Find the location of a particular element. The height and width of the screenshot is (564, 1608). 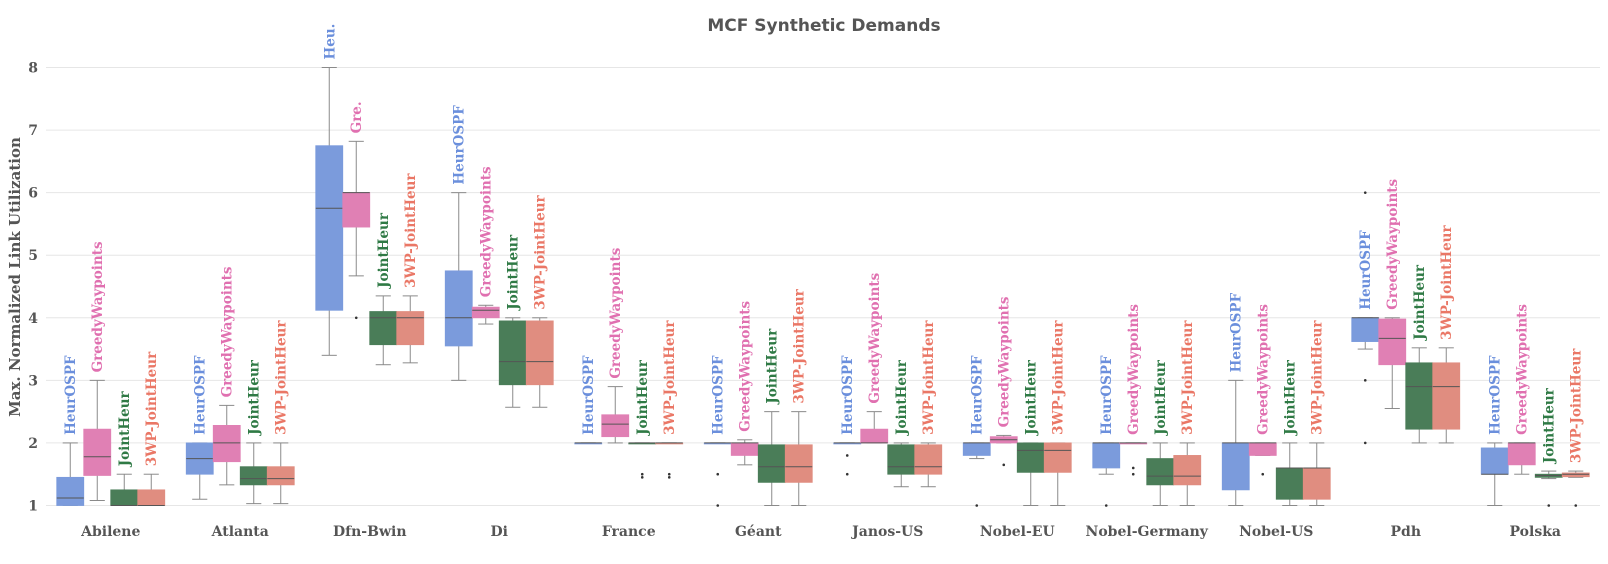

y-tick-label: 6 is located at coordinates (33, 194).